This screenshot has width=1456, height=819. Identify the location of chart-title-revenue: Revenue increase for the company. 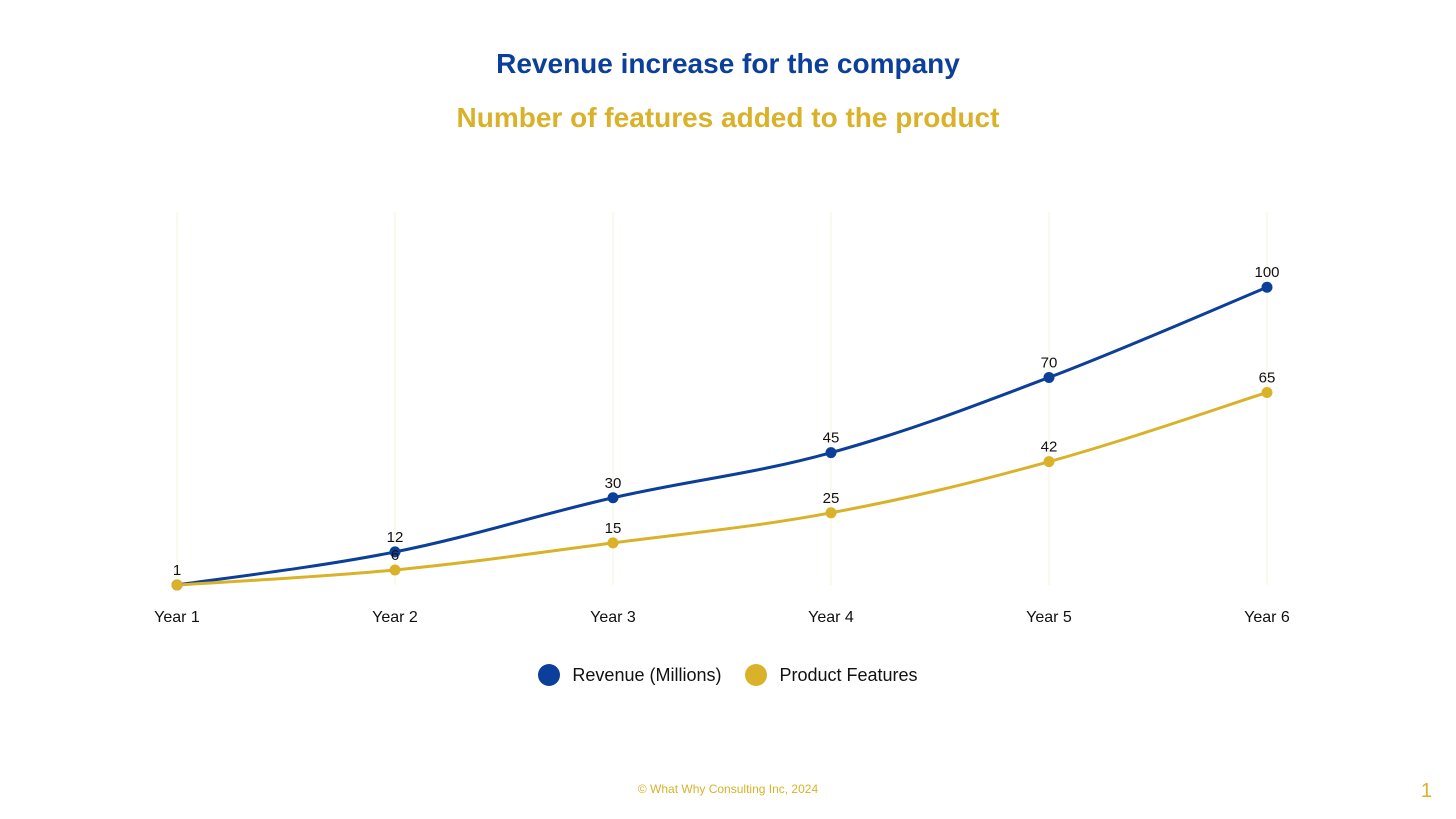
(728, 63).